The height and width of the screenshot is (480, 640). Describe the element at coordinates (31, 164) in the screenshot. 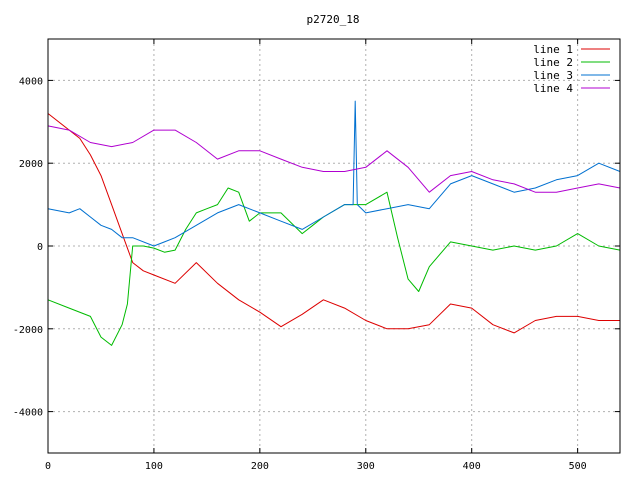

I see `y-tick-label: 2000` at that location.